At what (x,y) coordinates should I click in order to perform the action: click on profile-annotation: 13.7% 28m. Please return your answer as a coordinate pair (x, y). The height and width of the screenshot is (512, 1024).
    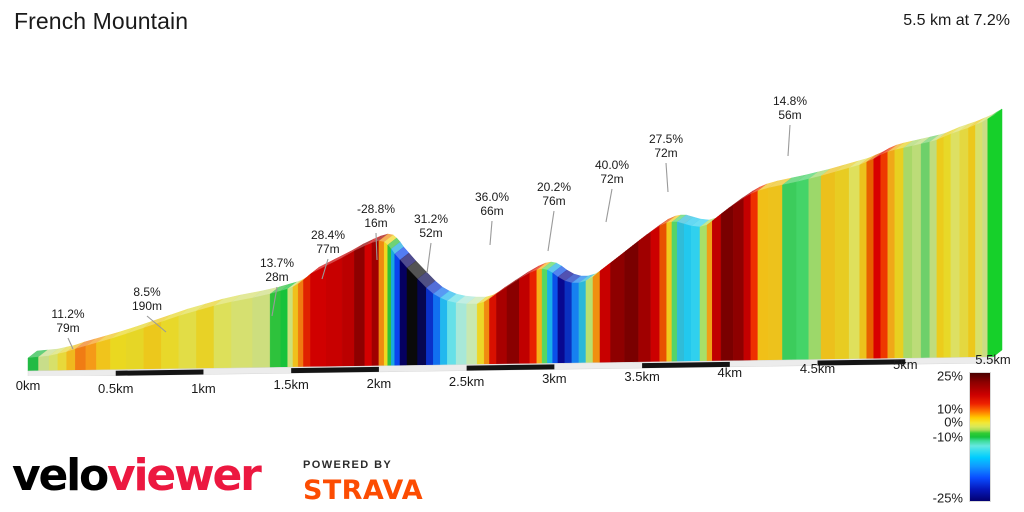
    Looking at the image, I should click on (277, 270).